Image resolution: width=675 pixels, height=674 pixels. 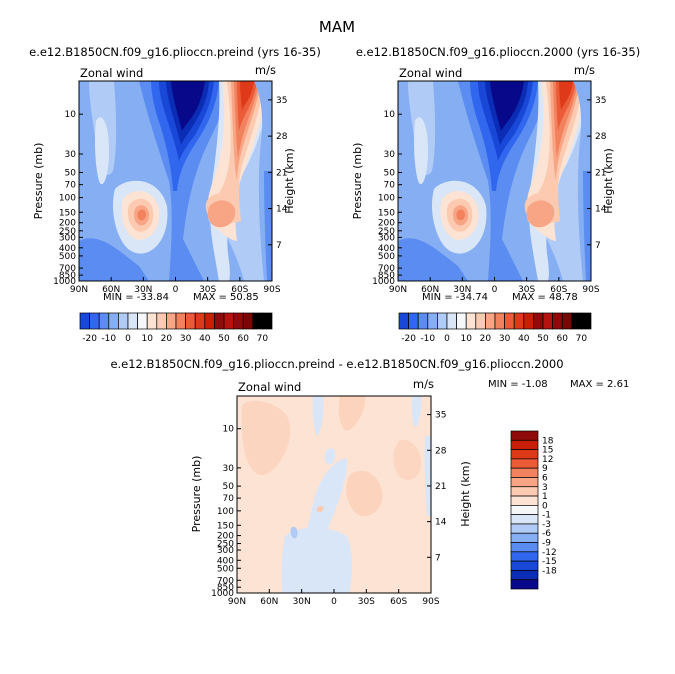 What do you see at coordinates (549, 562) in the screenshot?
I see `colorbar-label: -15` at bounding box center [549, 562].